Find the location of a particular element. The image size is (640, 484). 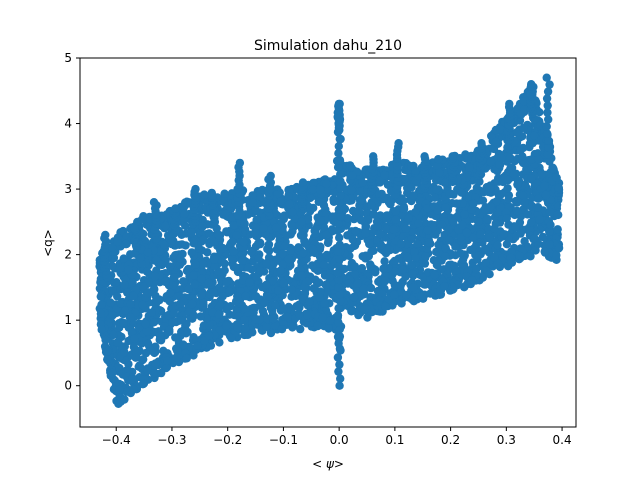

y-axis-label: <q> is located at coordinates (48, 243).